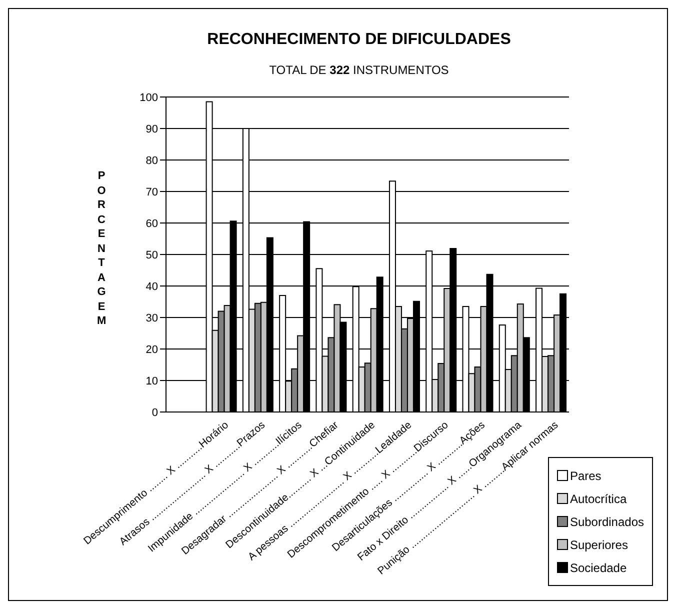 The width and height of the screenshot is (676, 609). Describe the element at coordinates (155, 412) in the screenshot. I see `y-tick-label: 0` at that location.